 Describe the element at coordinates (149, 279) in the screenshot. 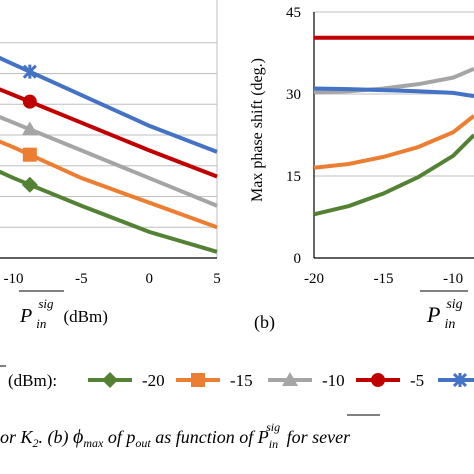

I see `panel-a-x-tick-label: 0` at that location.